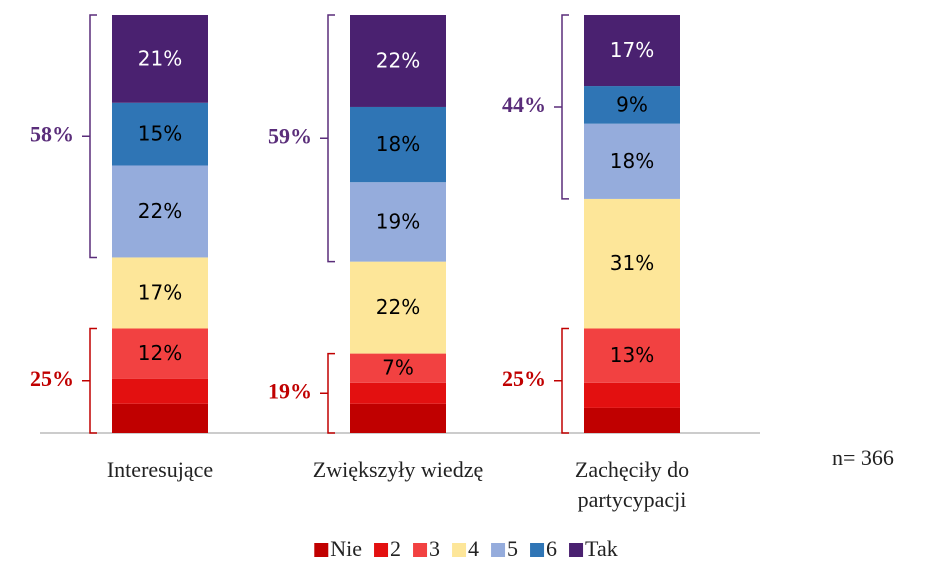  I want to click on x-tick-label: Zwiększyły wiedzę, so click(398, 469).